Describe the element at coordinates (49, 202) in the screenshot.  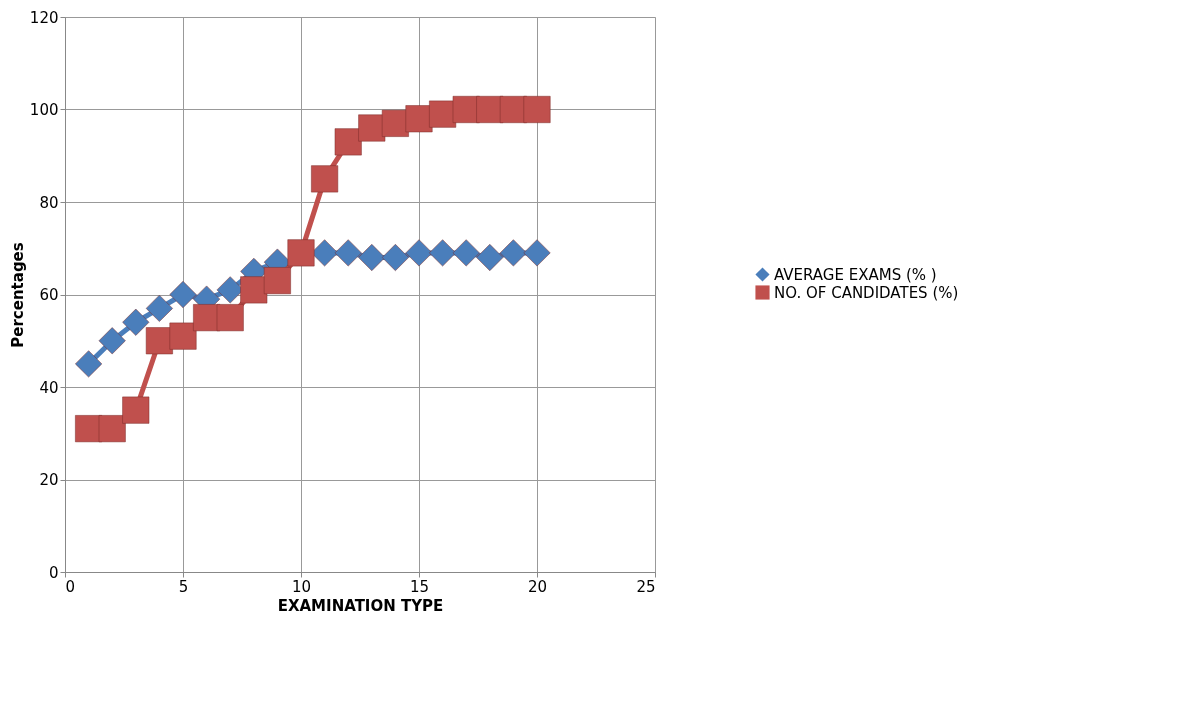
I see `y-tick-label: 80` at that location.